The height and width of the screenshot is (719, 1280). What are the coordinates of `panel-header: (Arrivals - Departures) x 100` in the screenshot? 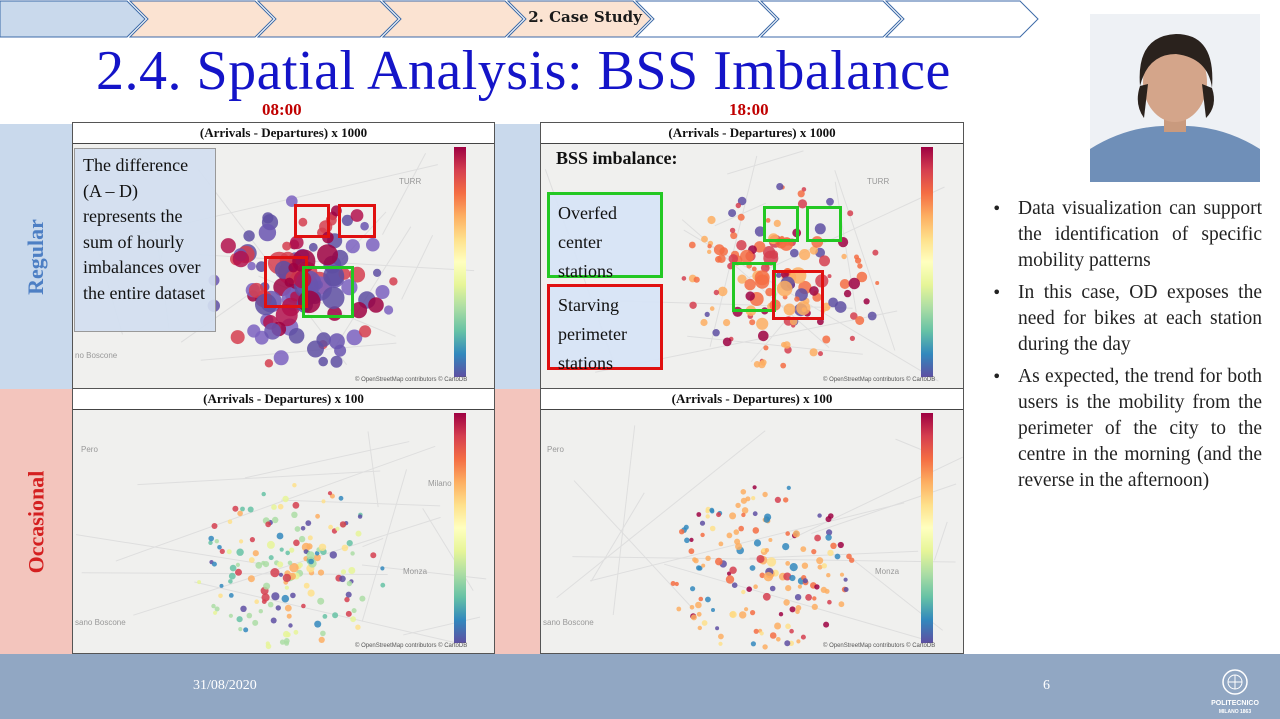 It's located at (752, 399).